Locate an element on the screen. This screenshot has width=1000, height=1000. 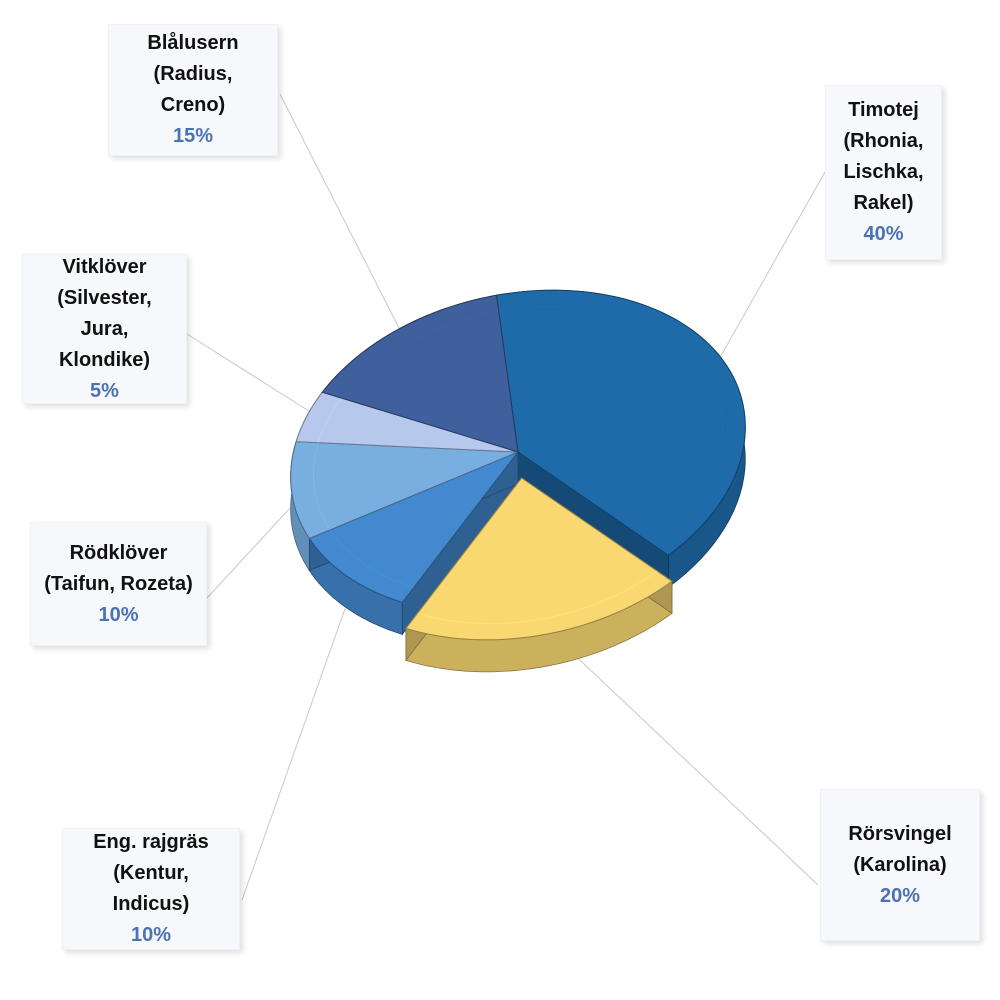
data-label-name: (Kentur, Indicus) is located at coordinates (151, 888).